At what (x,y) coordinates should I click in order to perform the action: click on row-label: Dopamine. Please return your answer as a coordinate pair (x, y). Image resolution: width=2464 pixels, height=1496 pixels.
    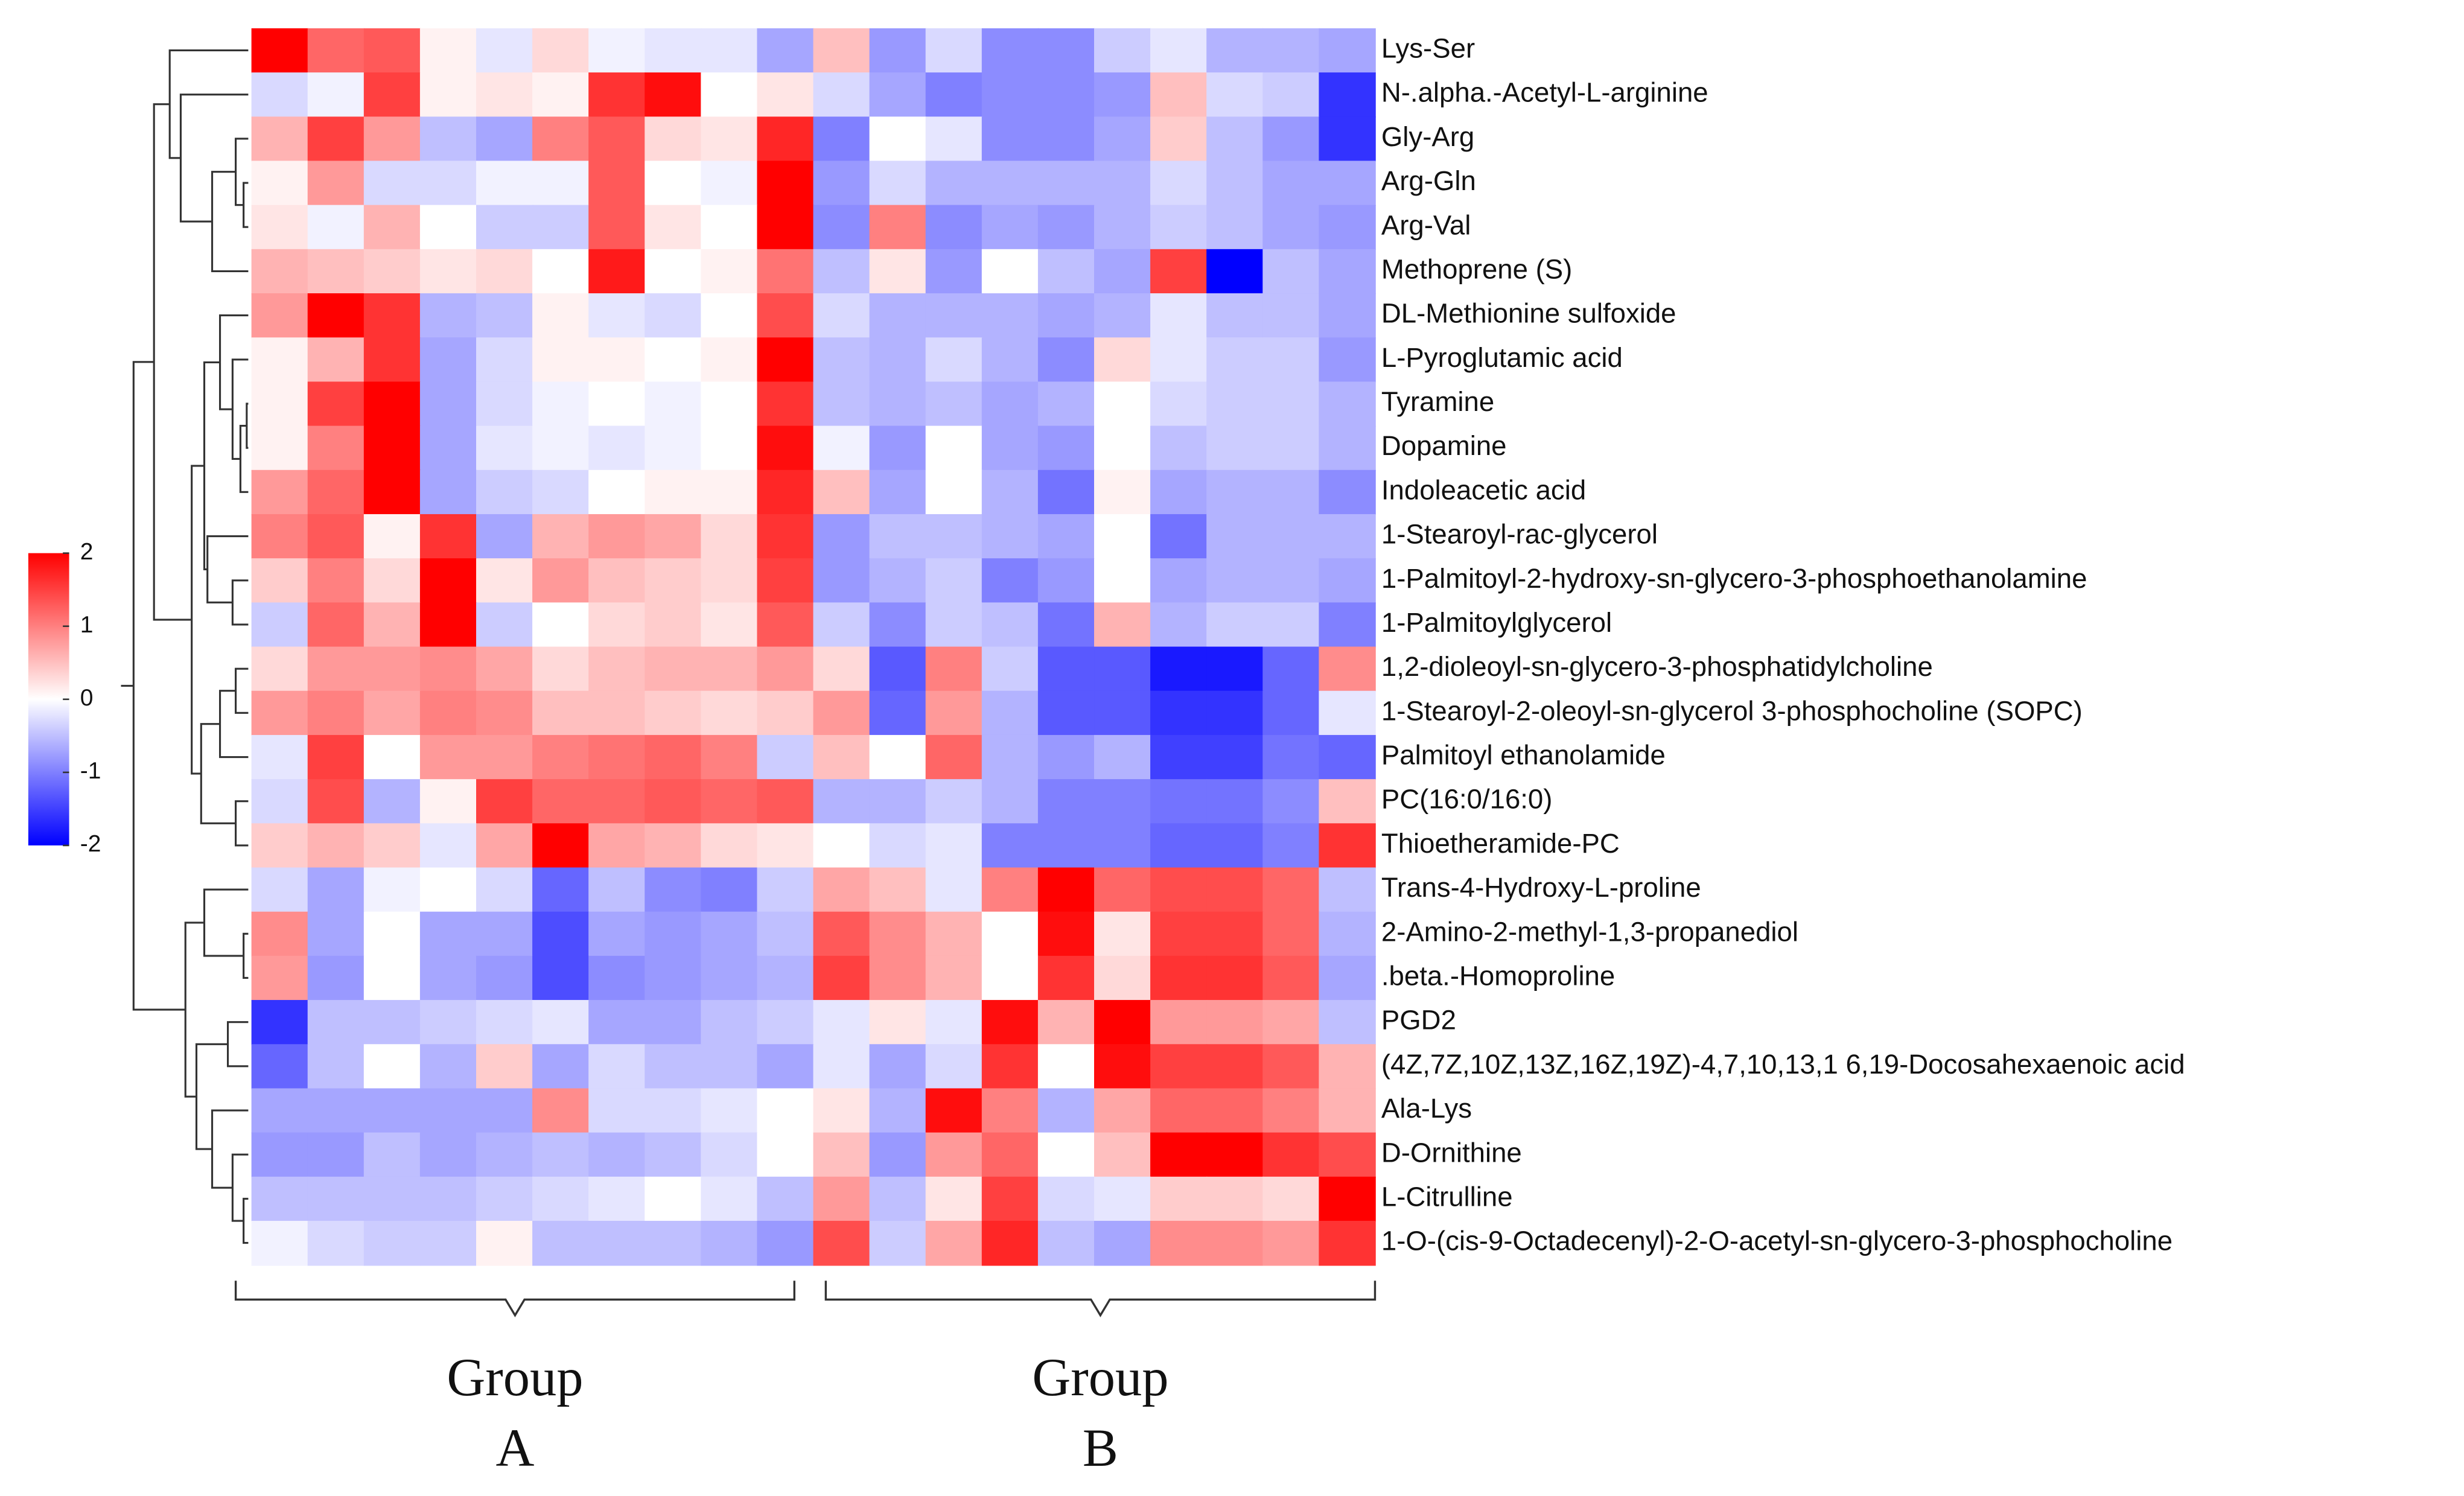
    Looking at the image, I should click on (1444, 445).